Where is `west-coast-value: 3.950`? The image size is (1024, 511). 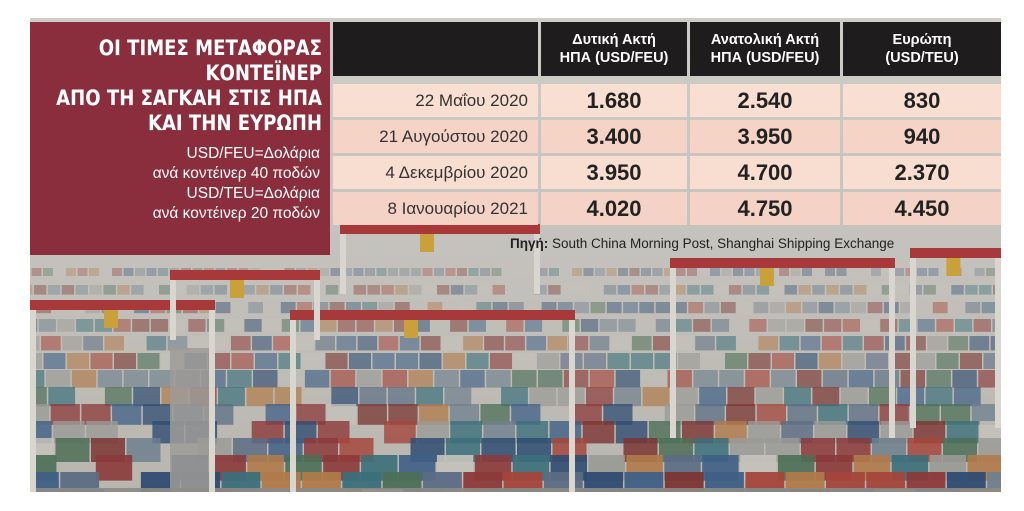 west-coast-value: 3.950 is located at coordinates (614, 172).